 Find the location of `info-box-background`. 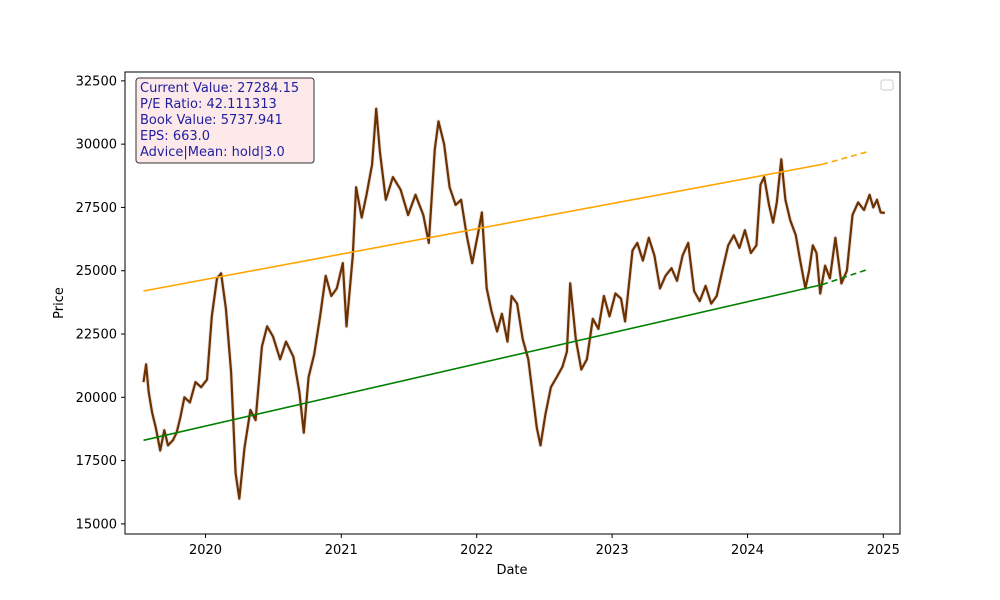

info-box-background is located at coordinates (225, 120).